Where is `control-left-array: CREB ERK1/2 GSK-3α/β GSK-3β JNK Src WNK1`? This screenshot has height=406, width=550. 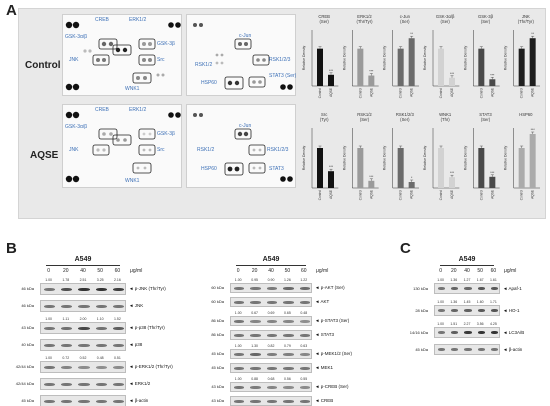 control-left-array: CREB ERK1/2 GSK-3α/β GSK-3β JNK Src WNK1 is located at coordinates (122, 55).